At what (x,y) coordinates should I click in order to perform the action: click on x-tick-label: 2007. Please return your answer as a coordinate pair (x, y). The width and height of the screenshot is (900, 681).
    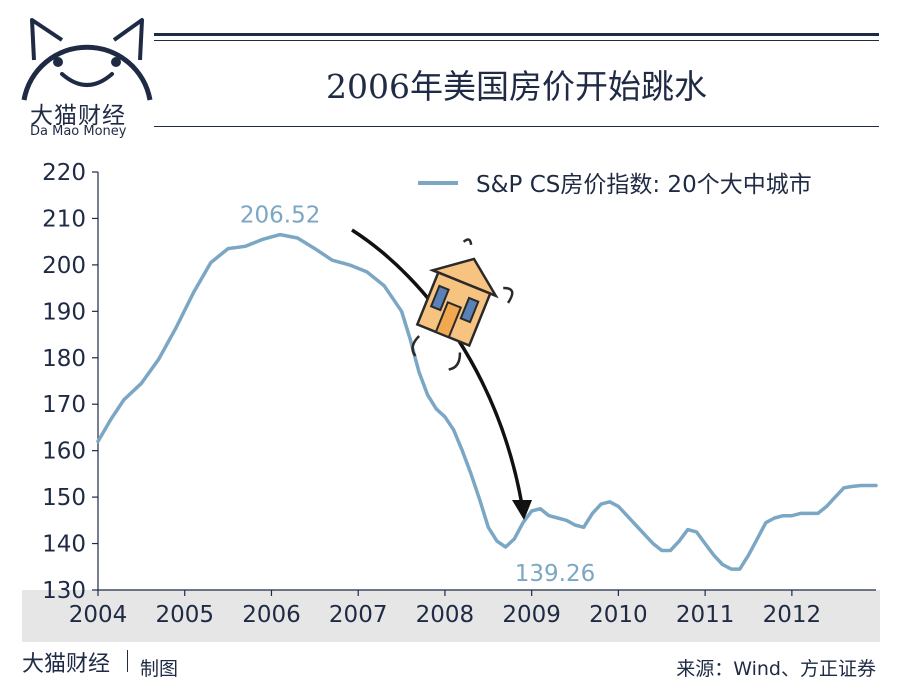
    Looking at the image, I should click on (358, 615).